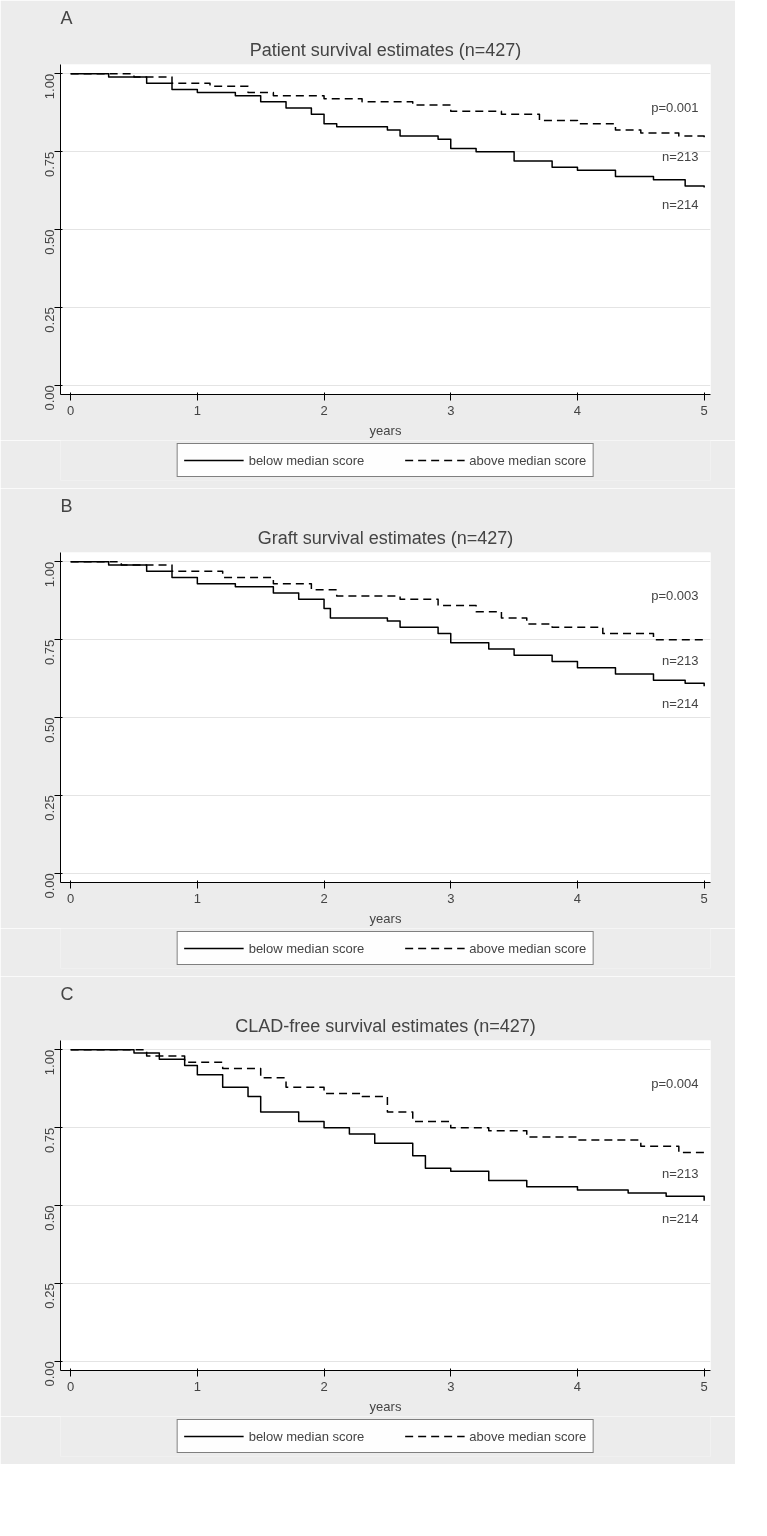 This screenshot has height=1536, width=767. What do you see at coordinates (385, 537) in the screenshot?
I see `chart-title: Graft survival estimates (n=427)` at bounding box center [385, 537].